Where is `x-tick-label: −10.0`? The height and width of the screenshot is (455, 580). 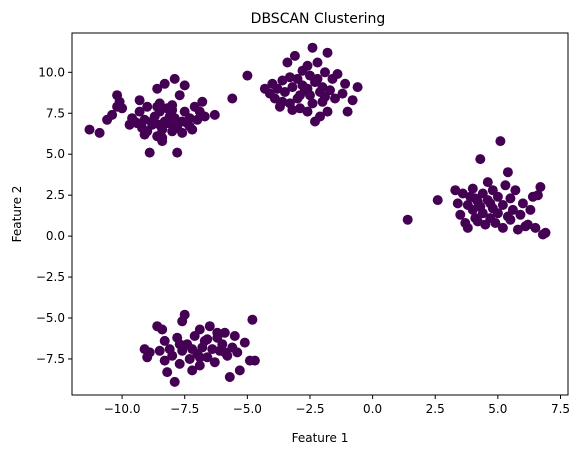
x-tick-label: −10.0 is located at coordinates (122, 409).